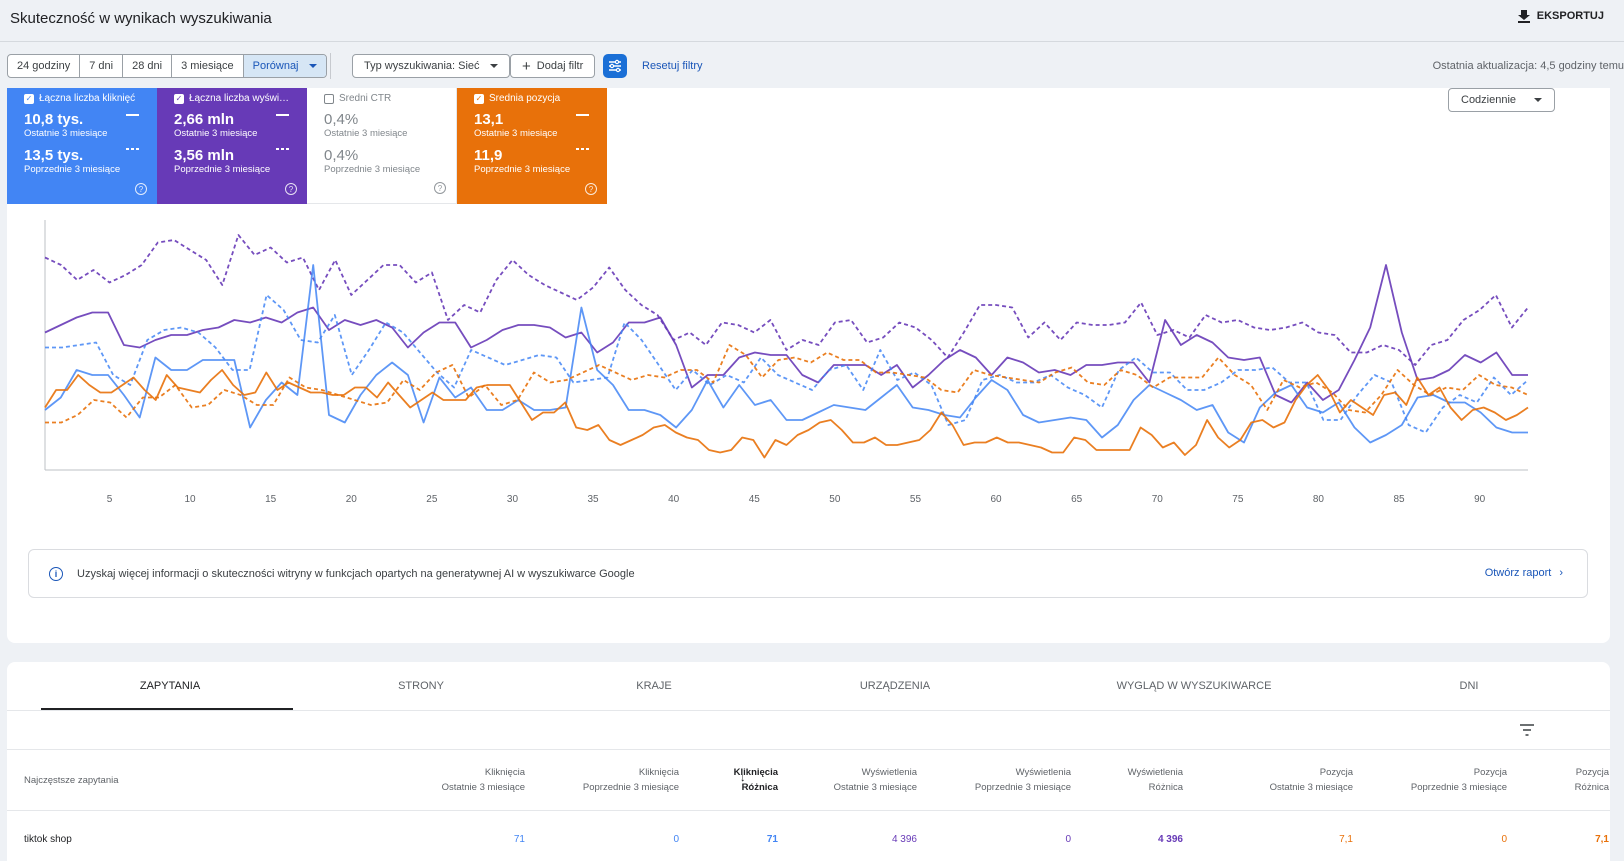  What do you see at coordinates (341, 155) in the screenshot?
I see `metric-value-previous: 0,4%` at bounding box center [341, 155].